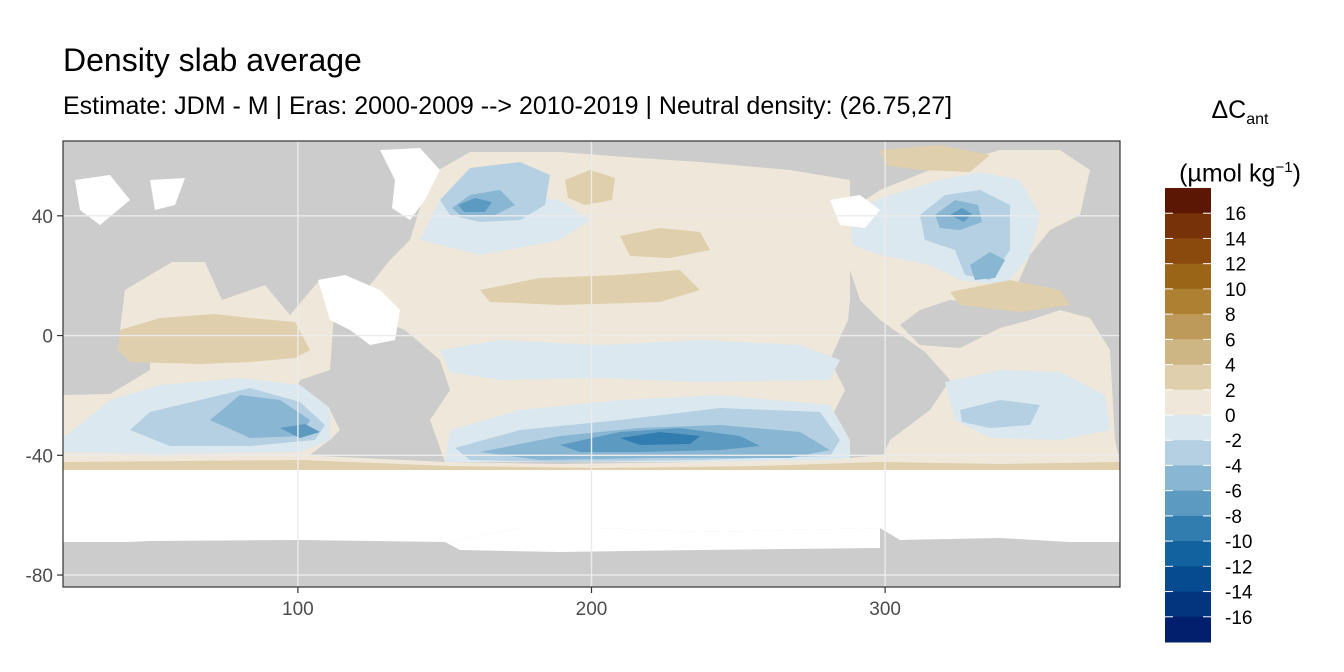  Describe the element at coordinates (1238, 618) in the screenshot. I see `legend-tick-label: -16` at that location.